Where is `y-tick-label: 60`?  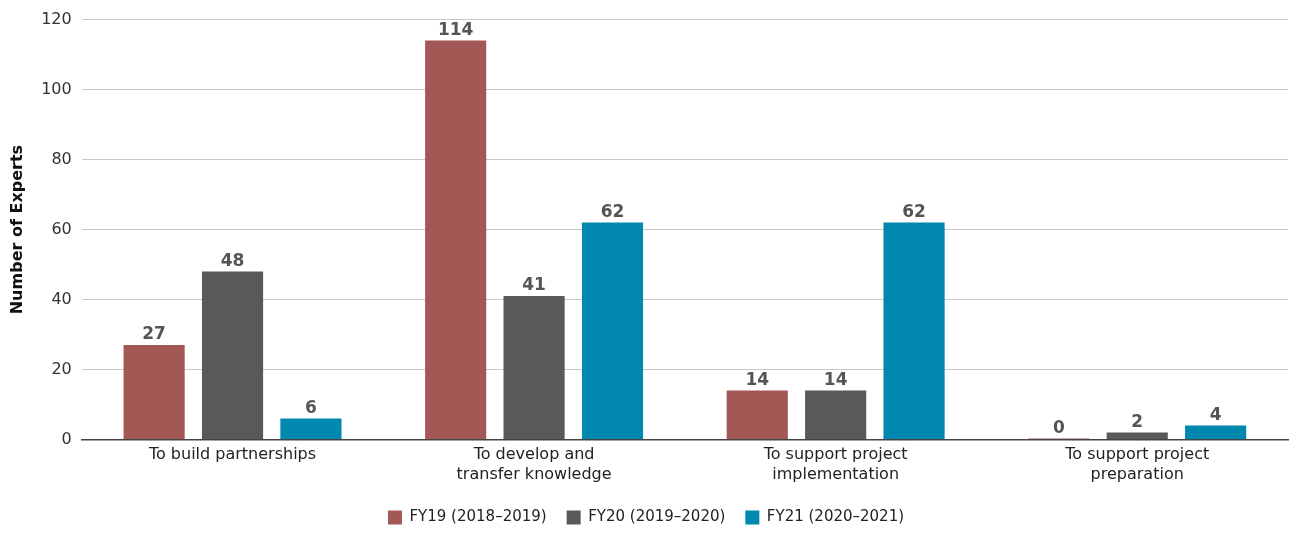
y-tick-label: 60 is located at coordinates (61, 228).